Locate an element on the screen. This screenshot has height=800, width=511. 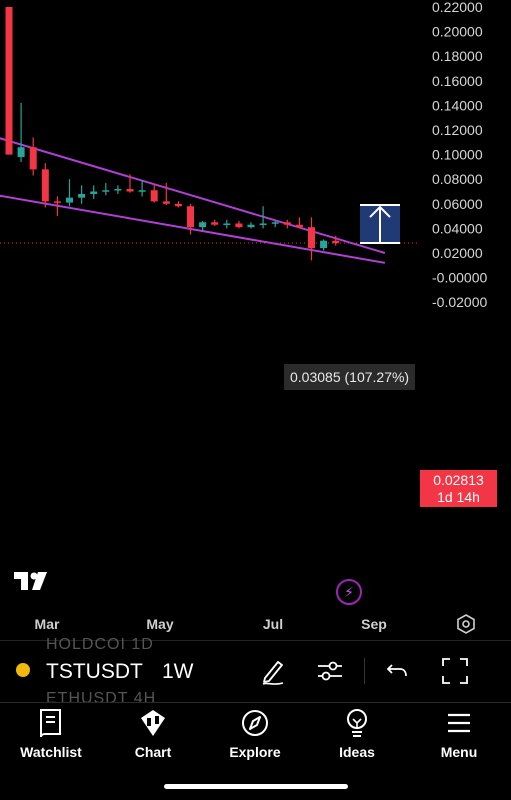
x-tick-may: May is located at coordinates (160, 624).